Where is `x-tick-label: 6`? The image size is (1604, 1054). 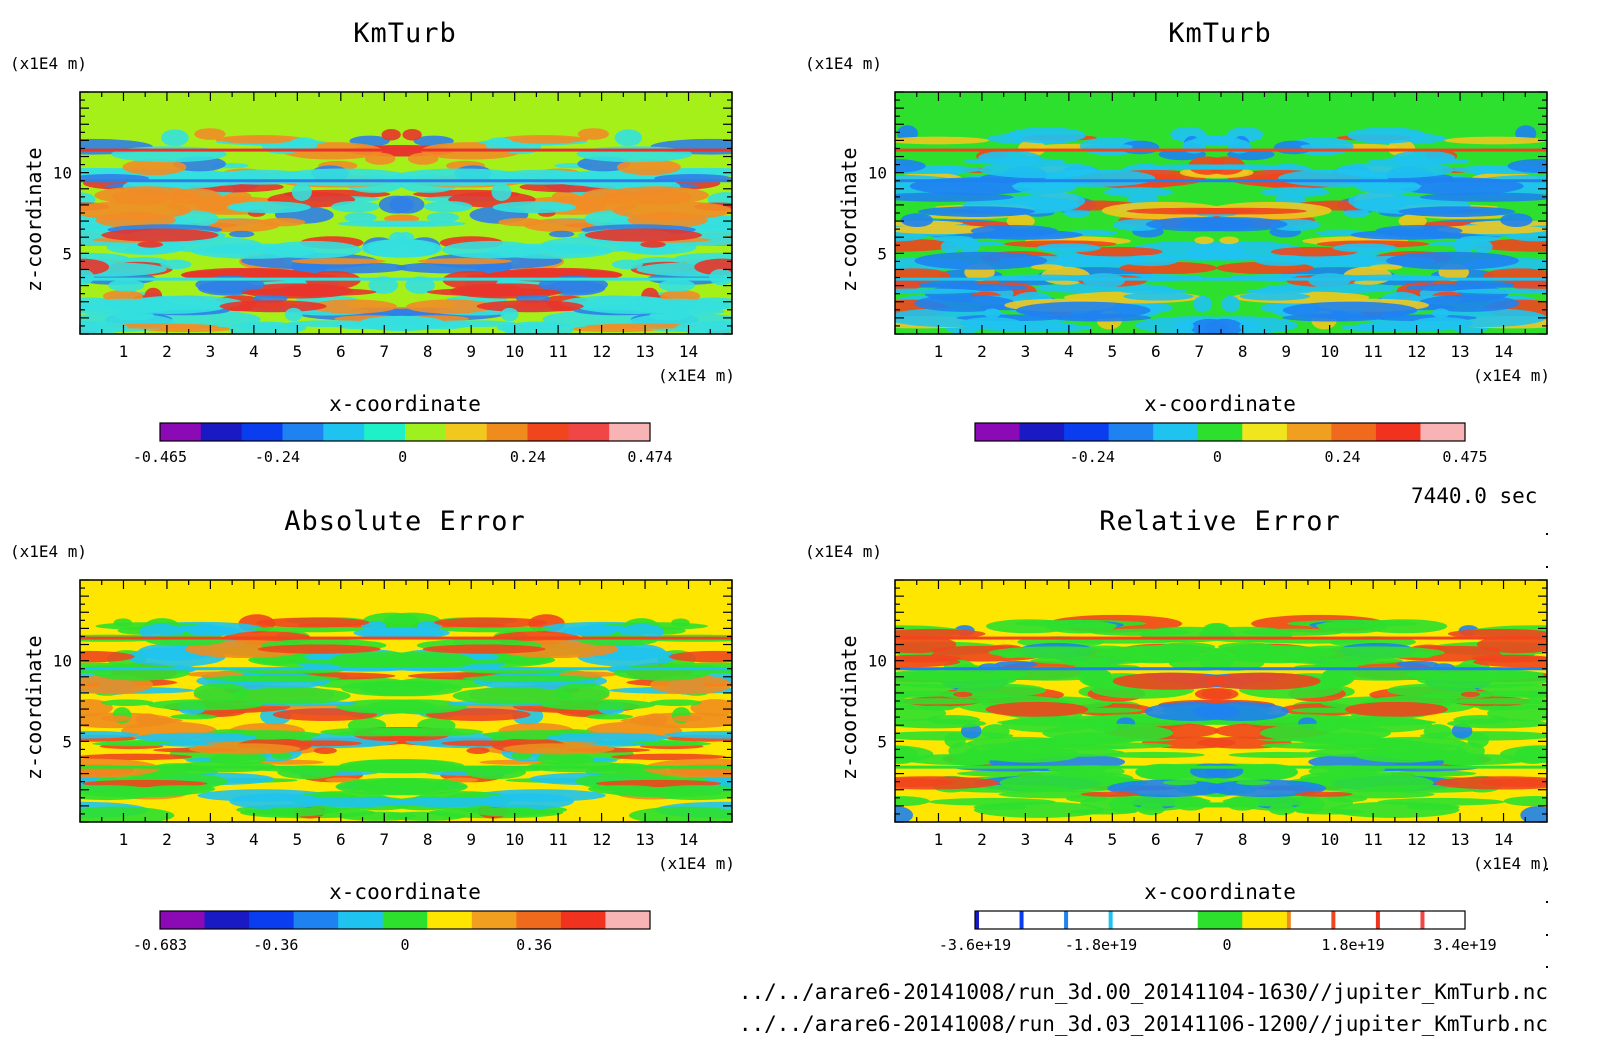
x-tick-label: 6 is located at coordinates (1156, 351).